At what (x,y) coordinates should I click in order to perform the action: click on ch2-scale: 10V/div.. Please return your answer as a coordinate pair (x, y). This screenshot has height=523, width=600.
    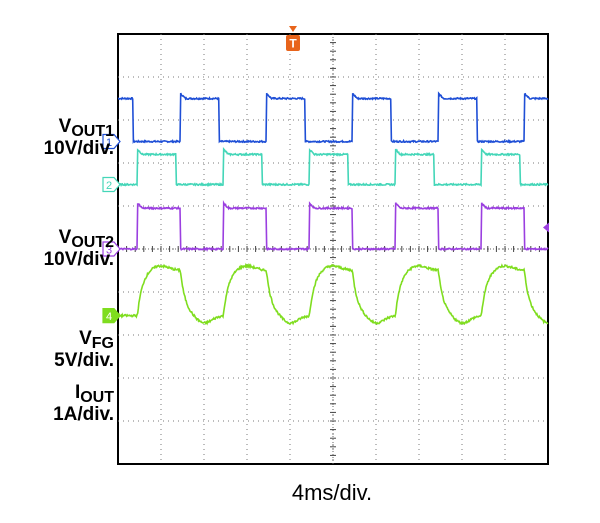
    Looking at the image, I should click on (78, 259).